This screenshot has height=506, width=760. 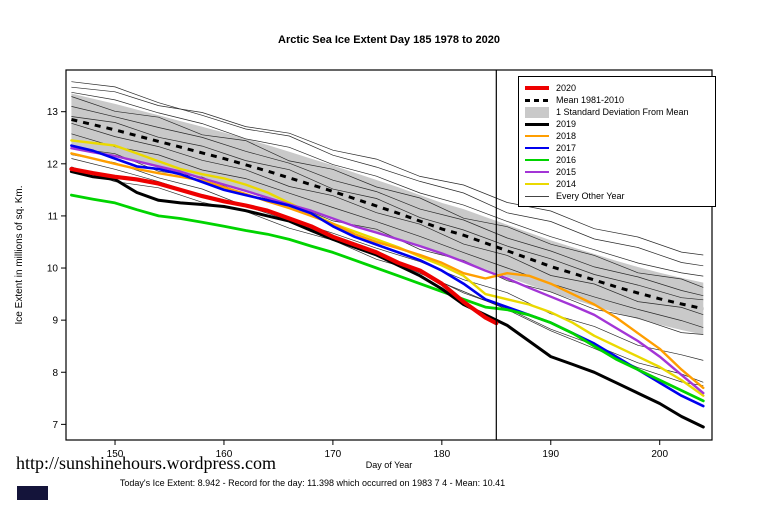 I want to click on dashed-line-swatch, so click(x=537, y=100).